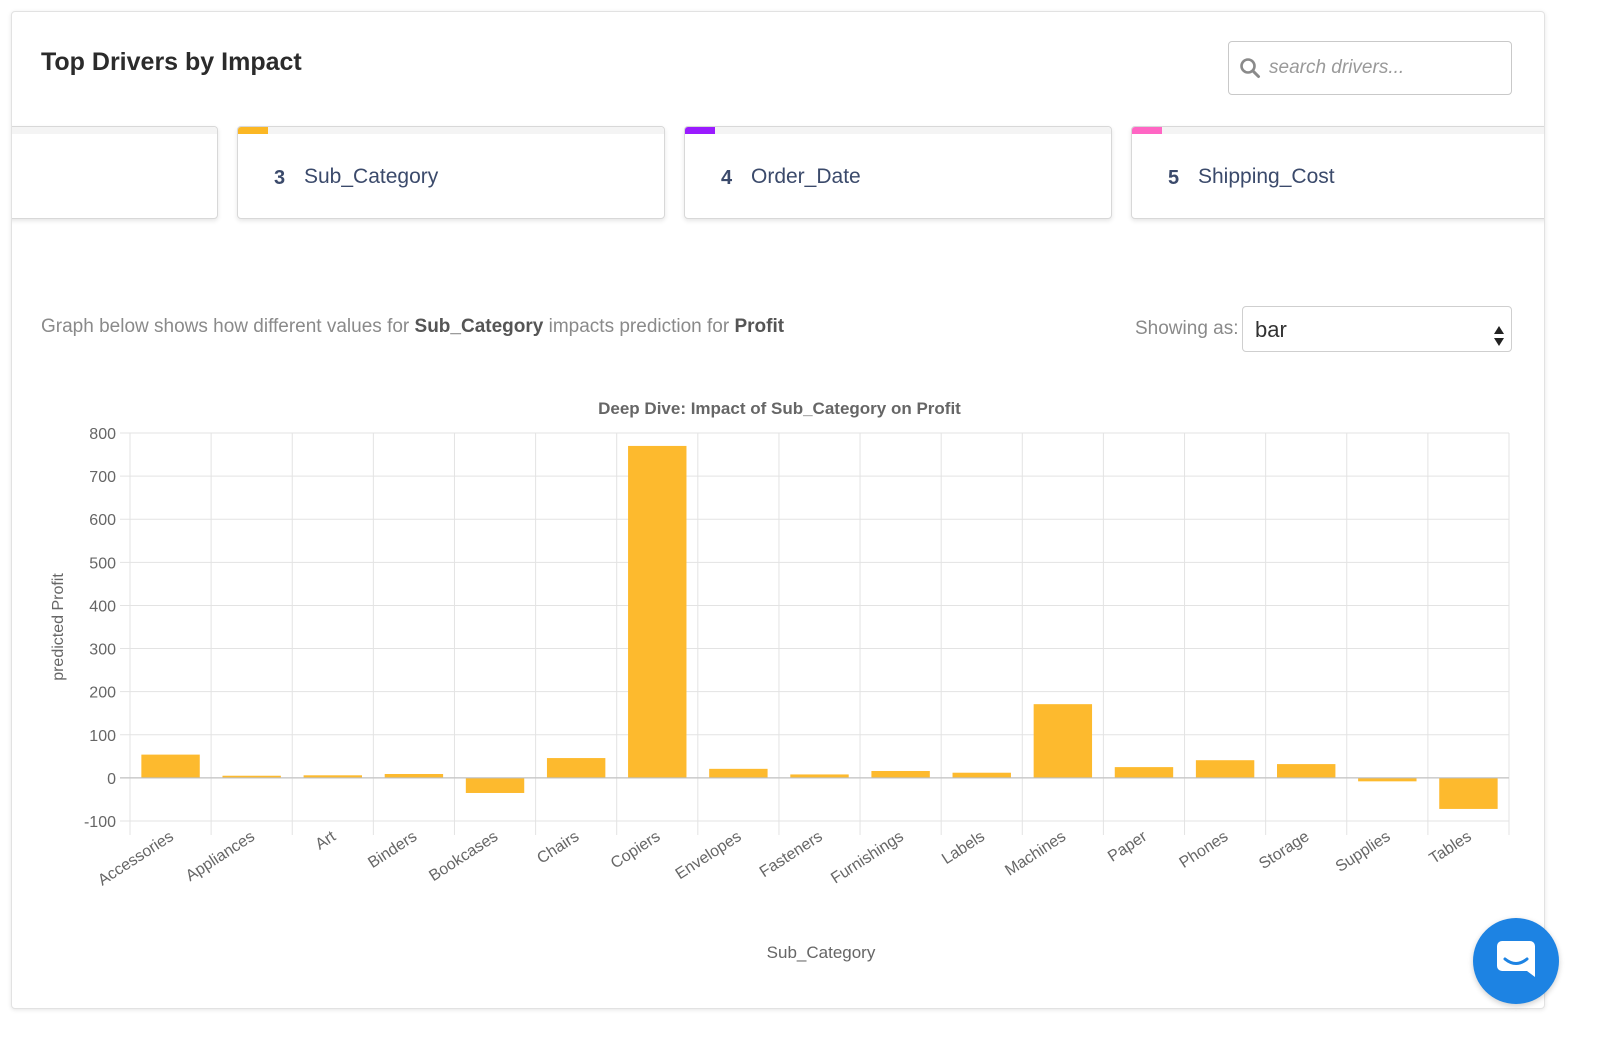 This screenshot has height=1040, width=1600. I want to click on select-arrows-icon, so click(1499, 341).